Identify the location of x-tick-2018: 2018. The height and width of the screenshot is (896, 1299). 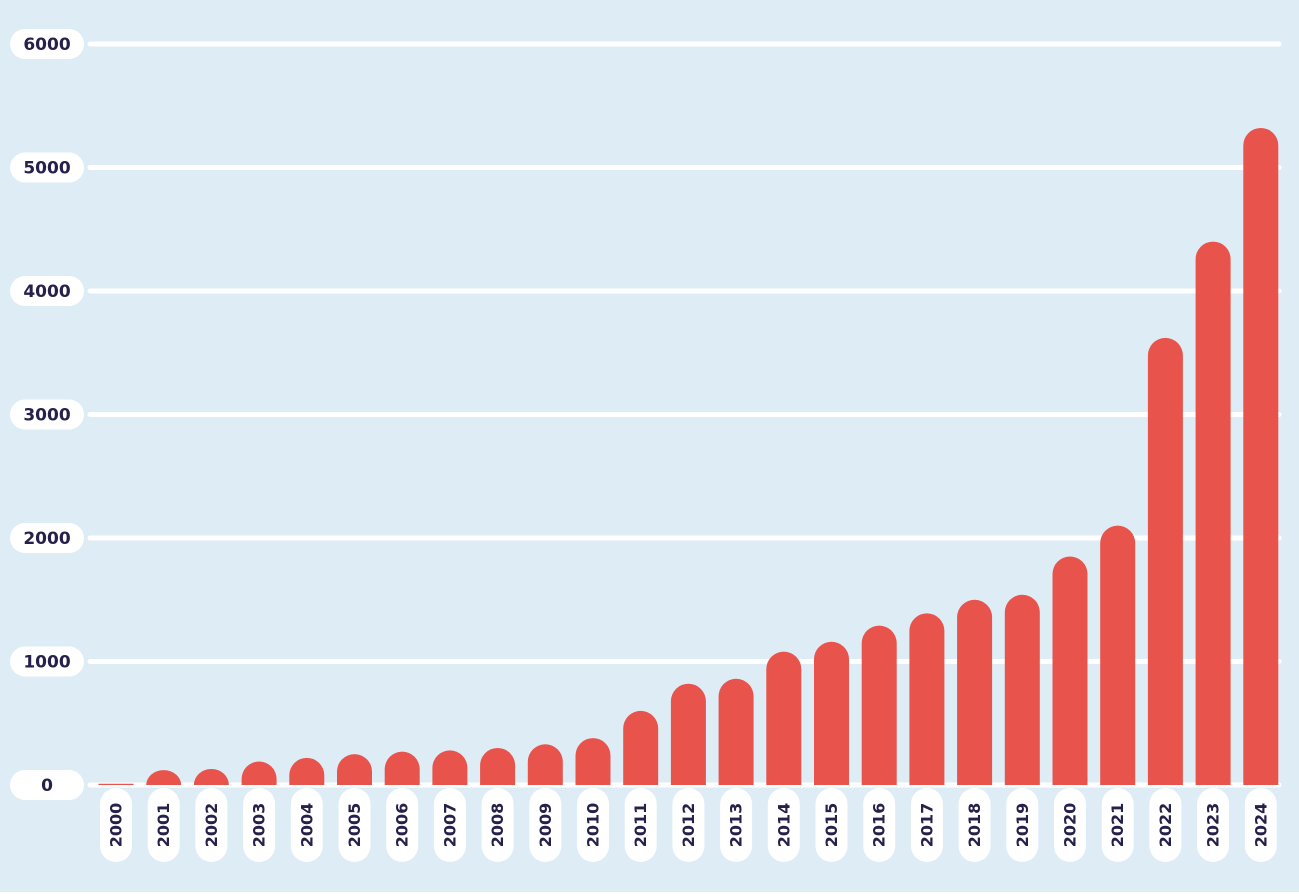
(974, 825).